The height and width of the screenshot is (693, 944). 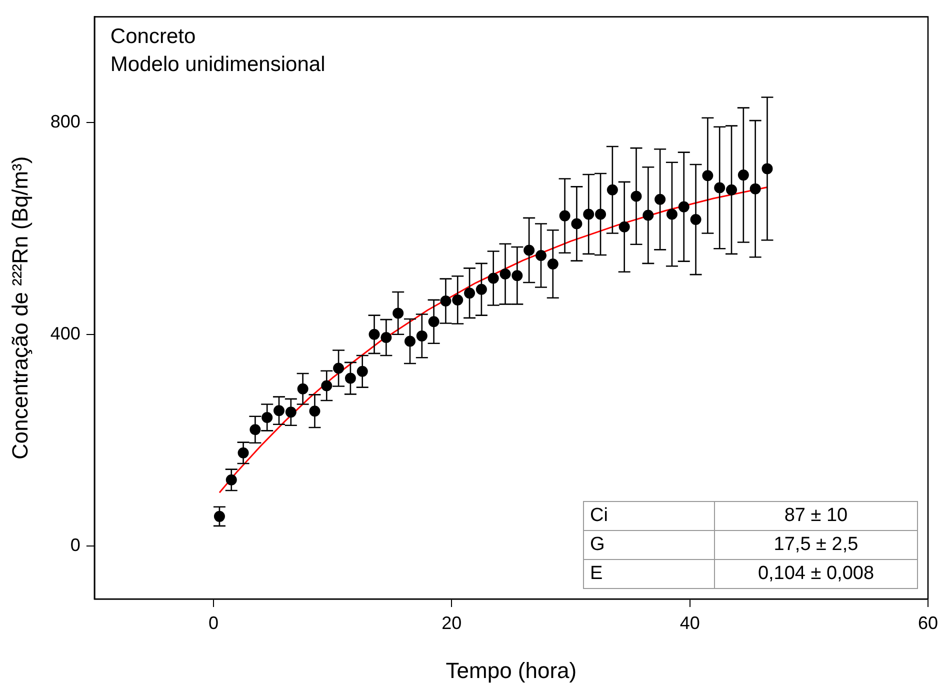 What do you see at coordinates (153, 36) in the screenshot?
I see `chart-title: Concreto` at bounding box center [153, 36].